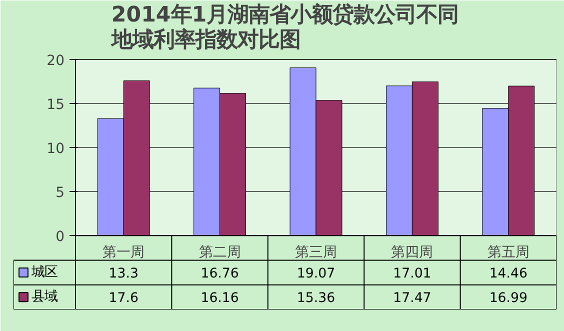 This screenshot has height=331, width=564. Describe the element at coordinates (55, 105) in the screenshot. I see `y-tick-label: 15` at that location.